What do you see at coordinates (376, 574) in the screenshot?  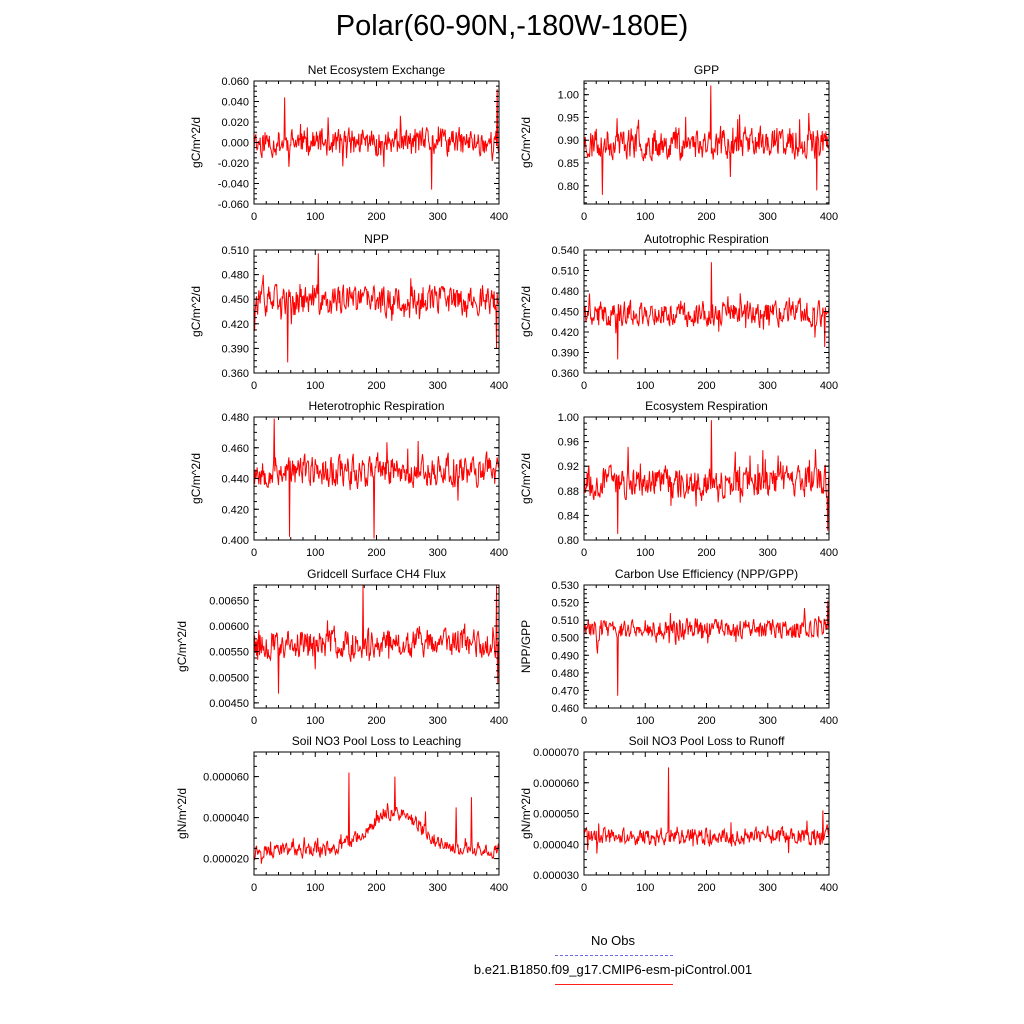 I see `chart-title: Gridcell Surface CH4 Flux` at bounding box center [376, 574].